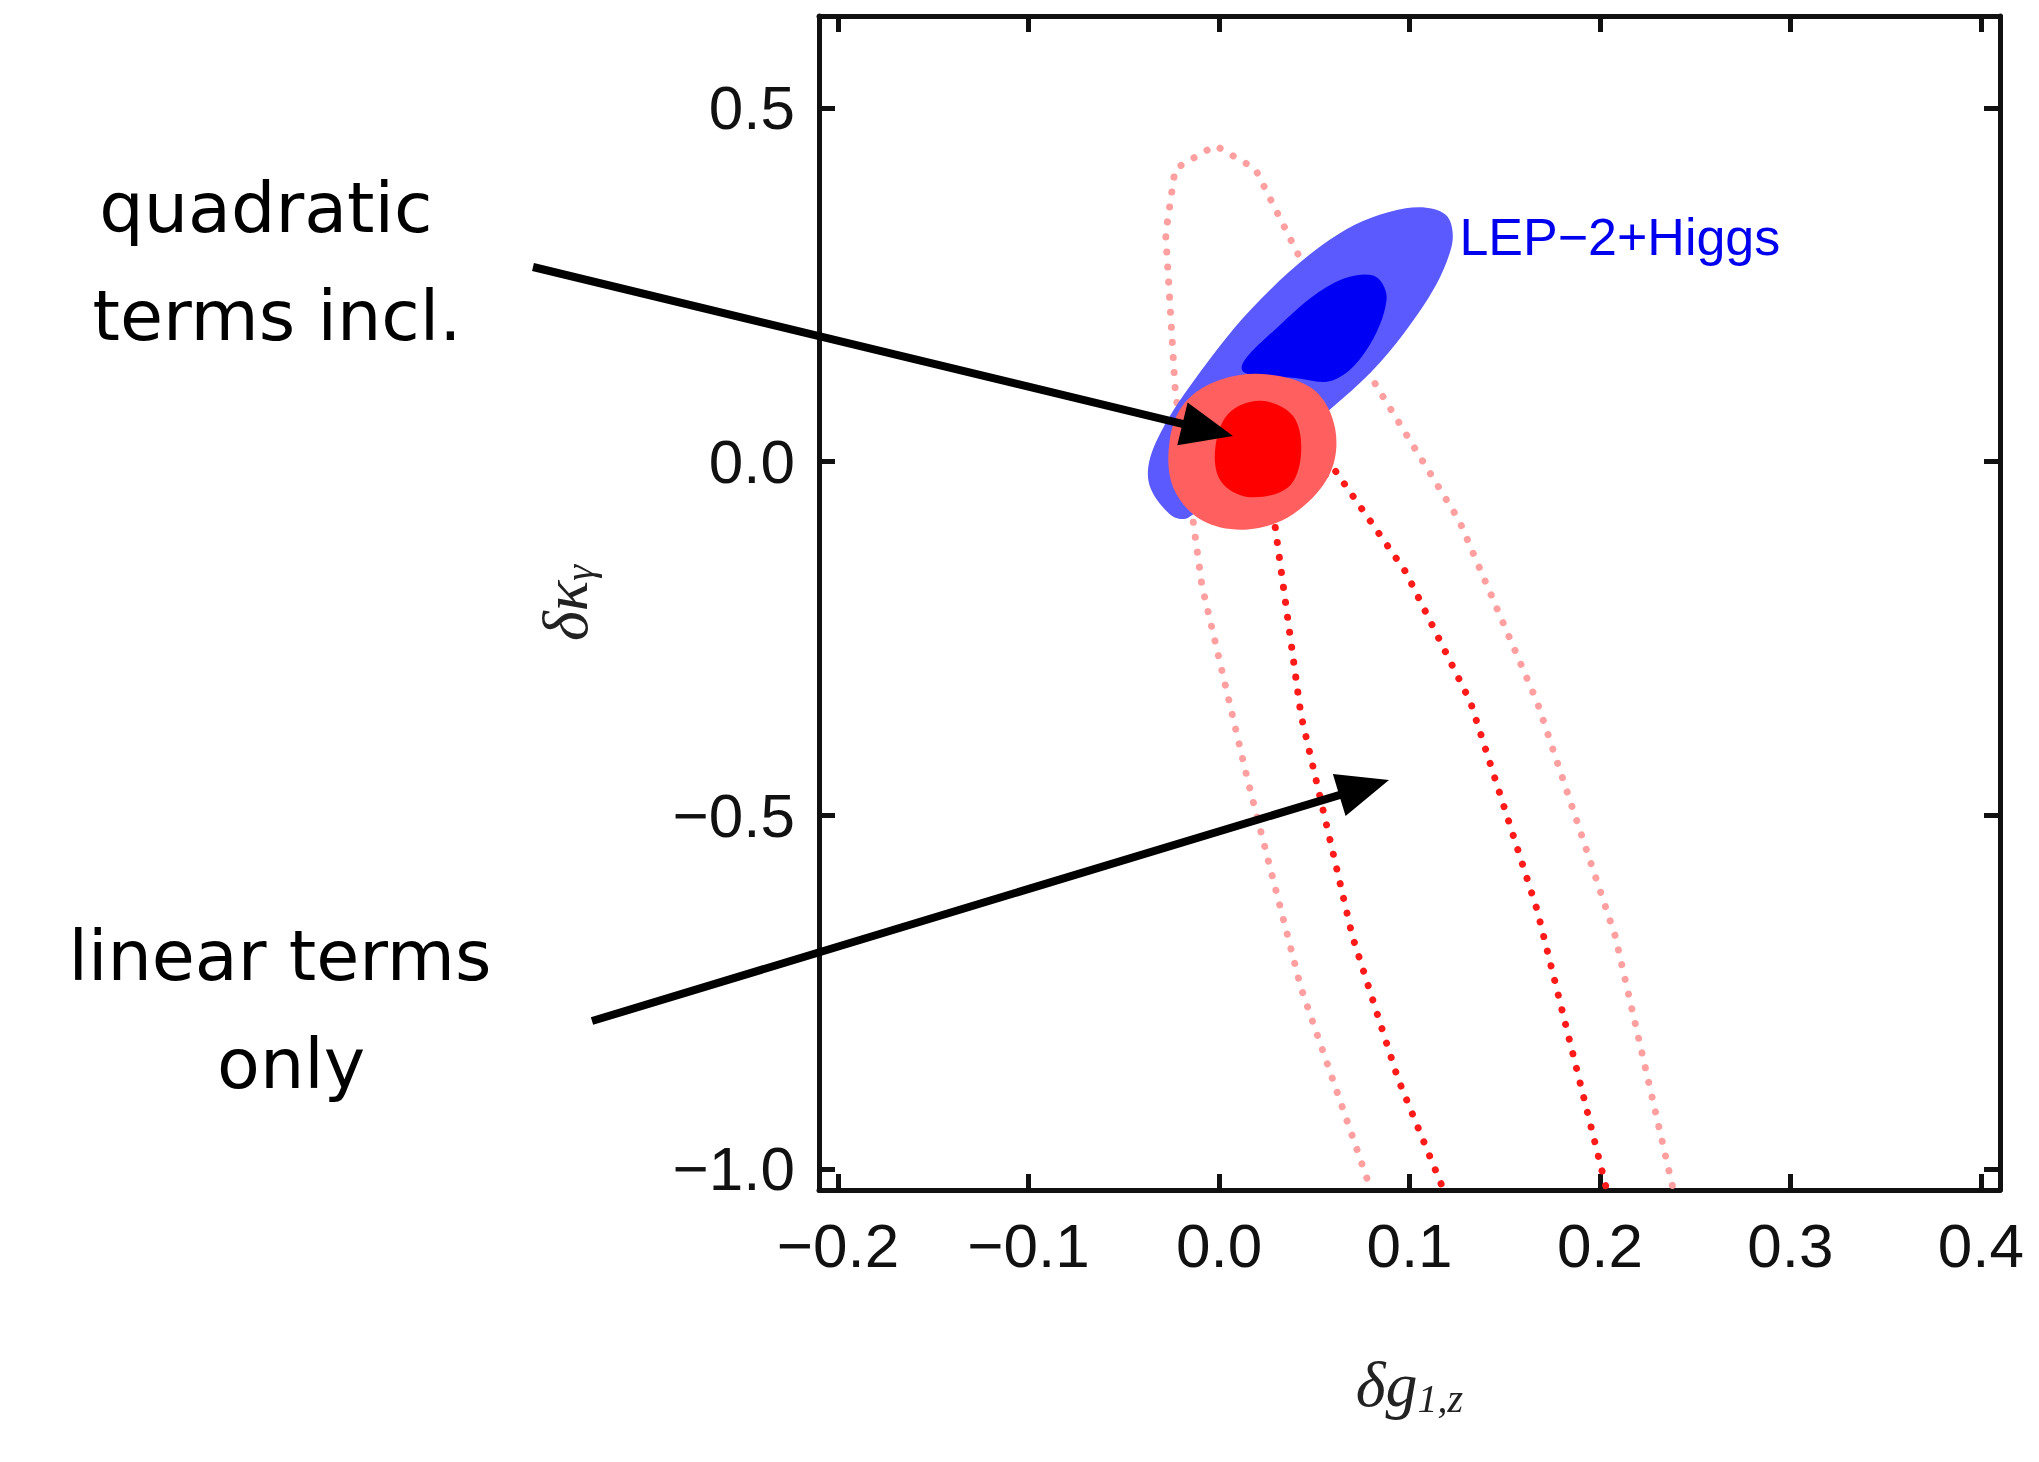  I want to click on y-tick-label: −0.5, so click(733, 815).